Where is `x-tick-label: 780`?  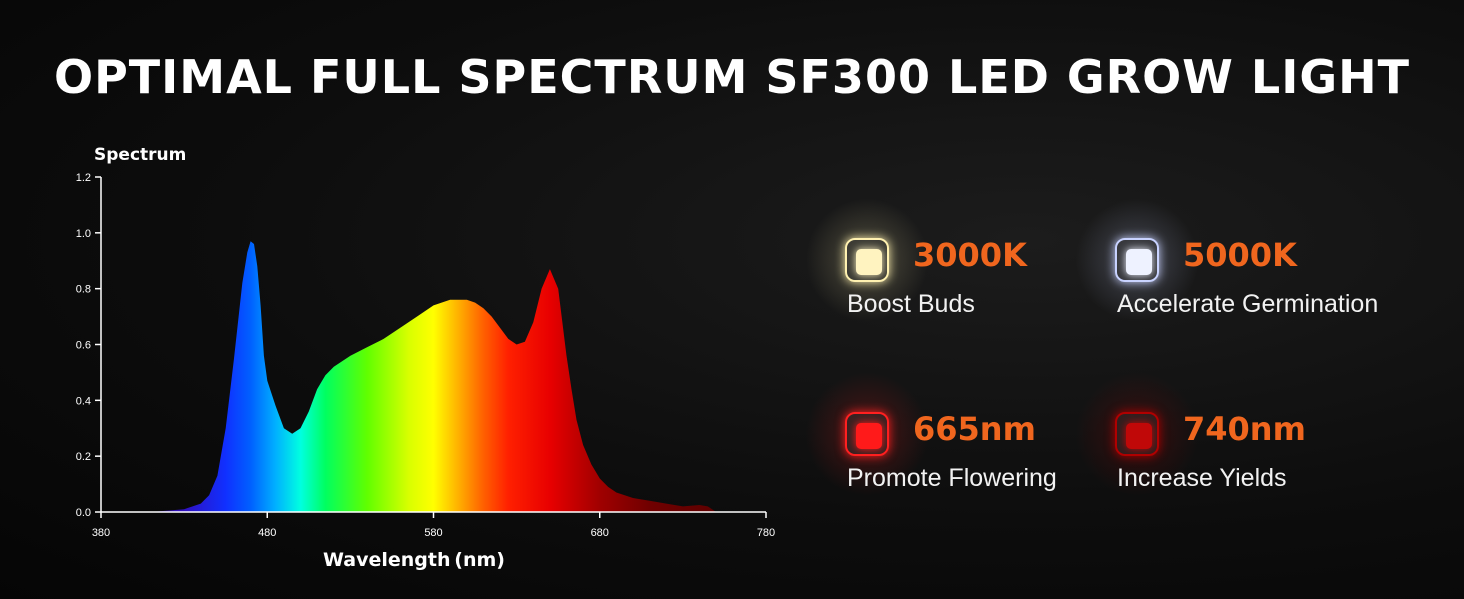 x-tick-label: 780 is located at coordinates (766, 533).